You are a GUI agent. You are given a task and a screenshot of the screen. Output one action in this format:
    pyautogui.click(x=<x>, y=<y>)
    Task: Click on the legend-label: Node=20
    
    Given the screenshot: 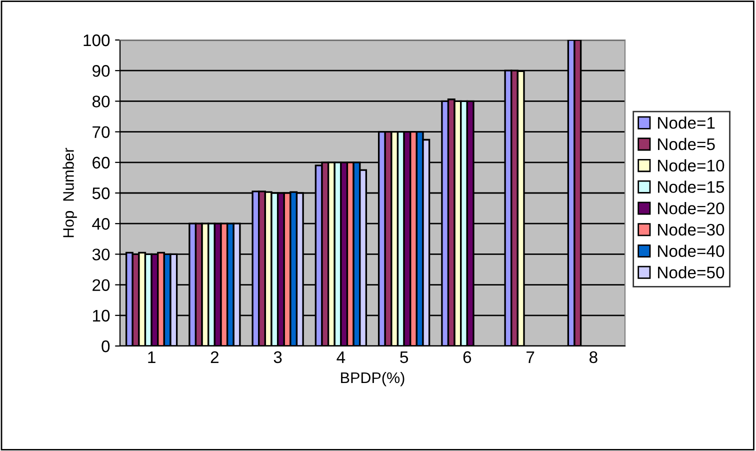 What is the action you would take?
    pyautogui.click(x=691, y=208)
    